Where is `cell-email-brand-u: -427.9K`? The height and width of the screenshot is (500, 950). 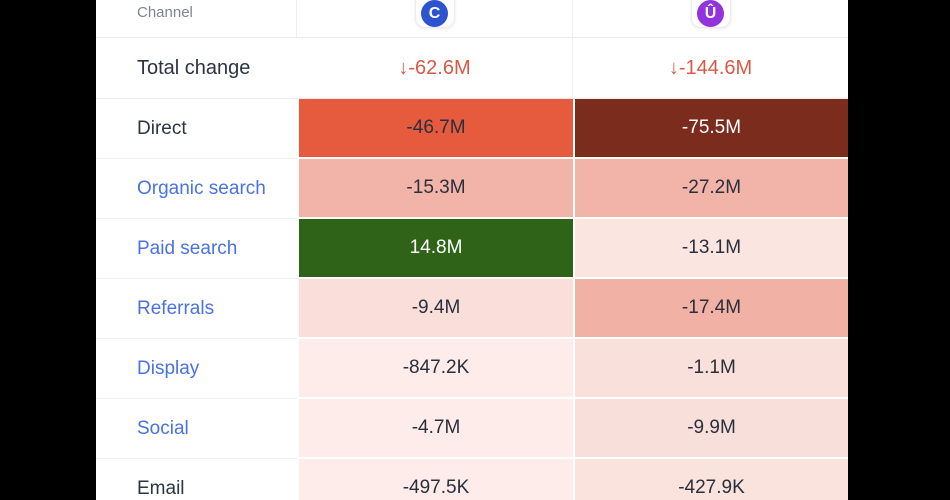
cell-email-brand-u: -427.9K is located at coordinates (710, 479).